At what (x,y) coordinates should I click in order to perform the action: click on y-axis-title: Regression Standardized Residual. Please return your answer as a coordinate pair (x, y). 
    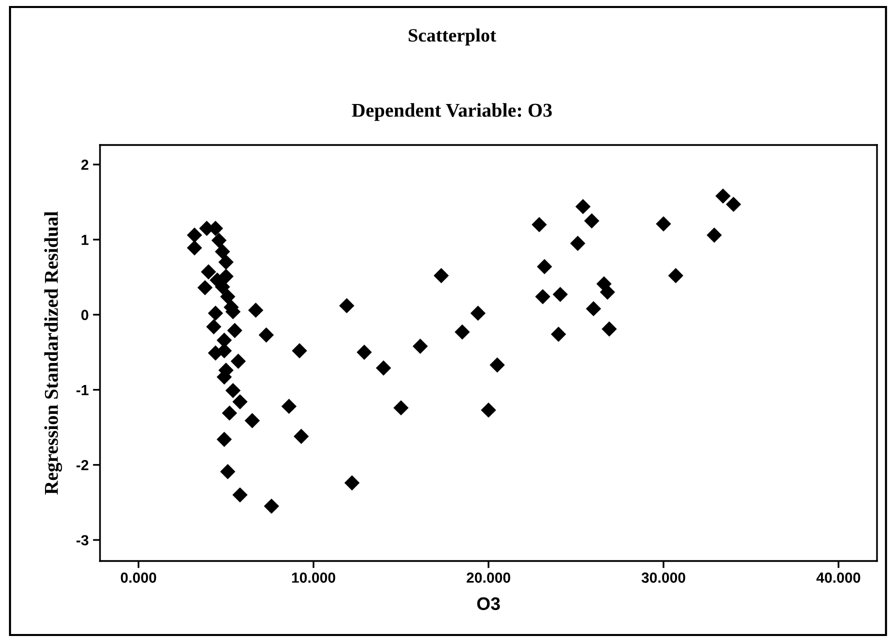
    Looking at the image, I should click on (53, 353).